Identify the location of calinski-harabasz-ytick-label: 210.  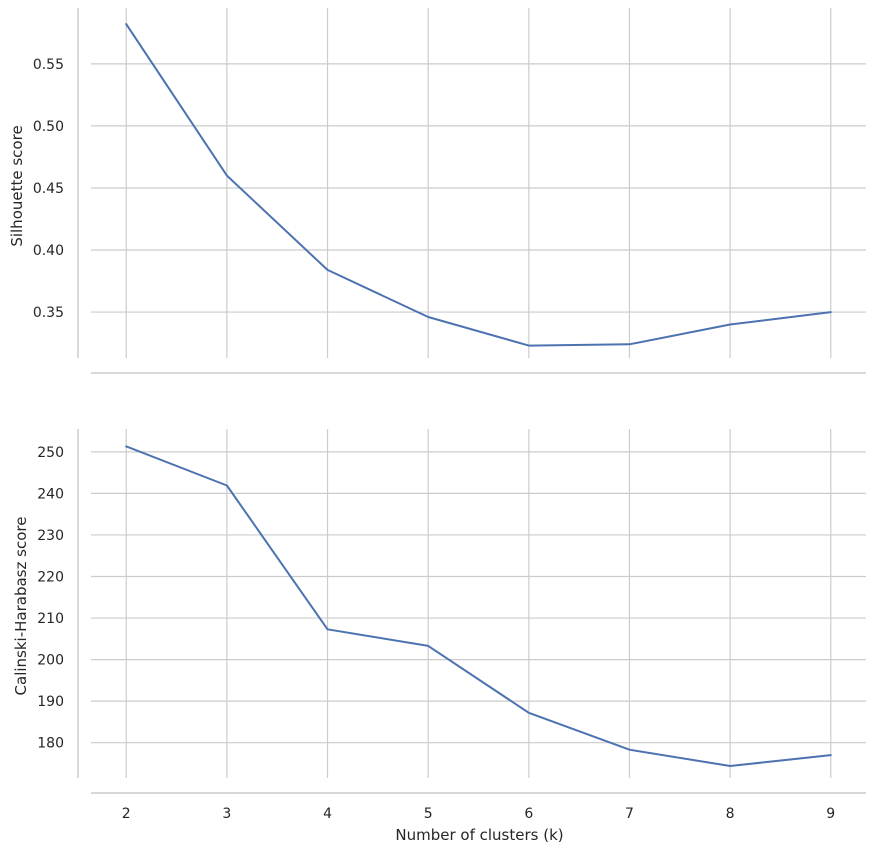
(50, 619).